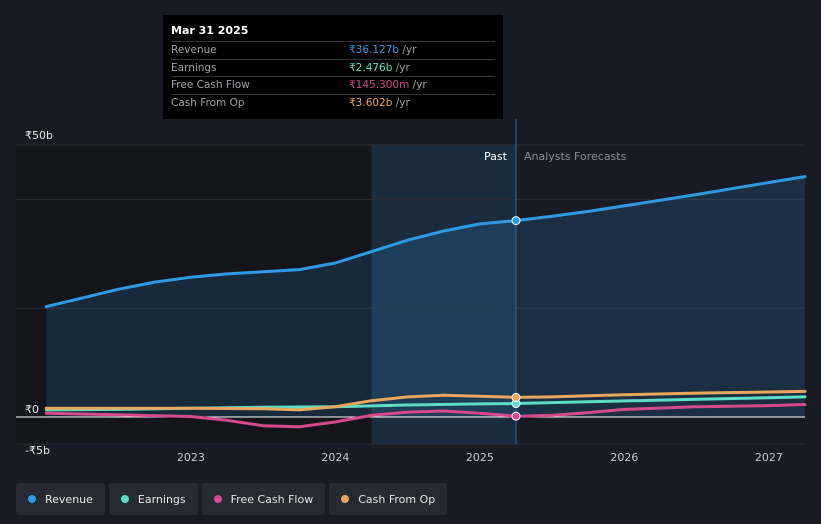  I want to click on legend-item-free-cash-flow: Free Cash Flow, so click(263, 499).